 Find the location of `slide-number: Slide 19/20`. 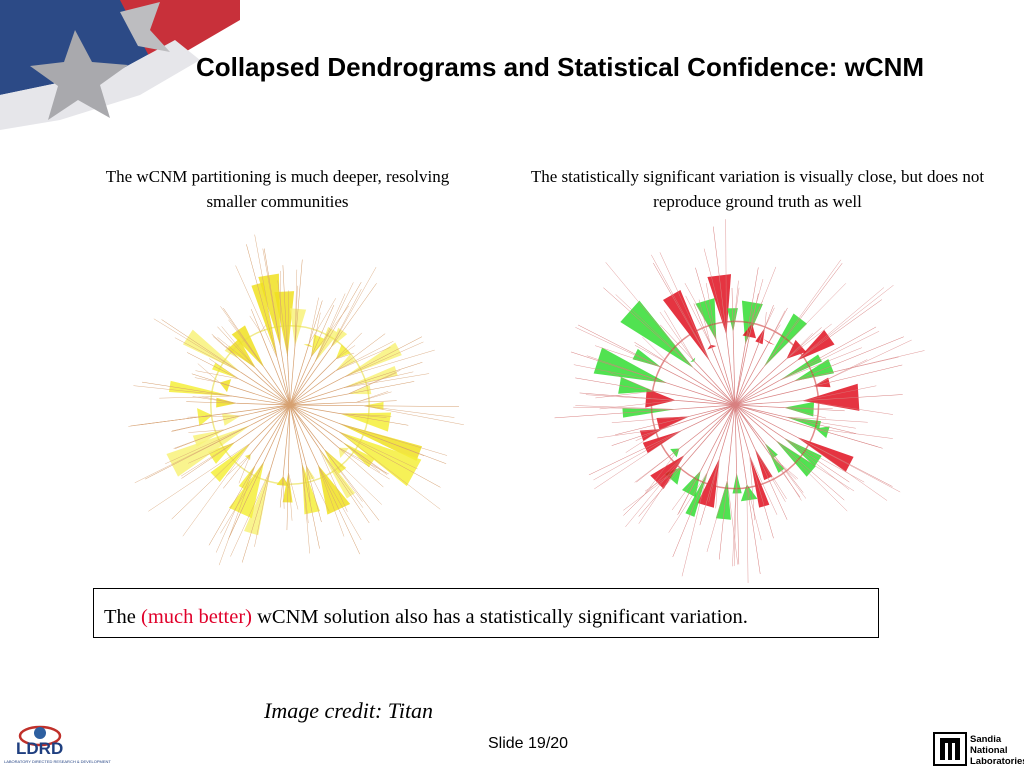

slide-number: Slide 19/20 is located at coordinates (528, 743).